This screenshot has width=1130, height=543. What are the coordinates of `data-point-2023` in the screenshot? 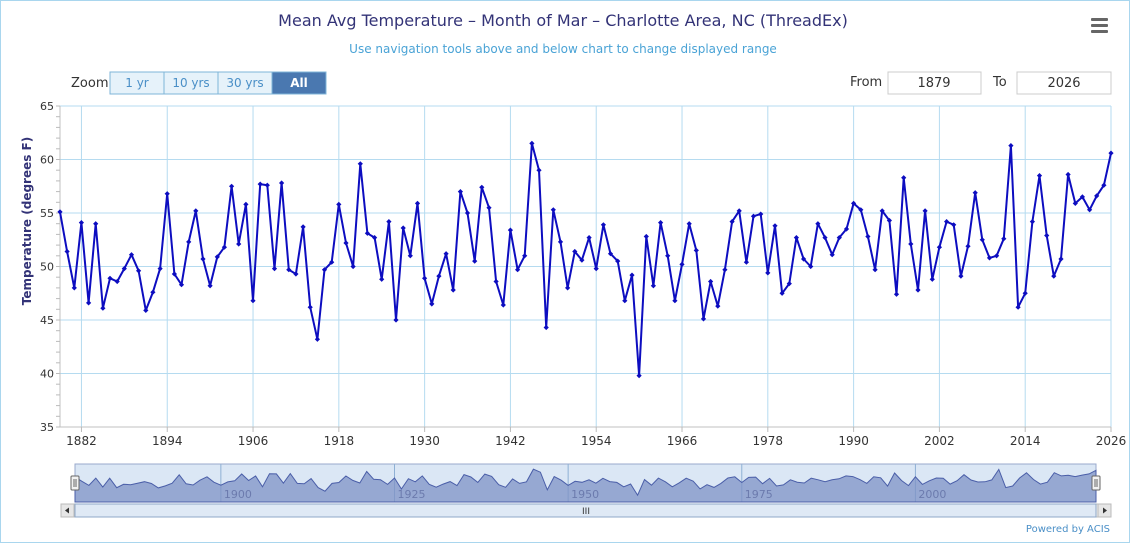 It's located at (1090, 210).